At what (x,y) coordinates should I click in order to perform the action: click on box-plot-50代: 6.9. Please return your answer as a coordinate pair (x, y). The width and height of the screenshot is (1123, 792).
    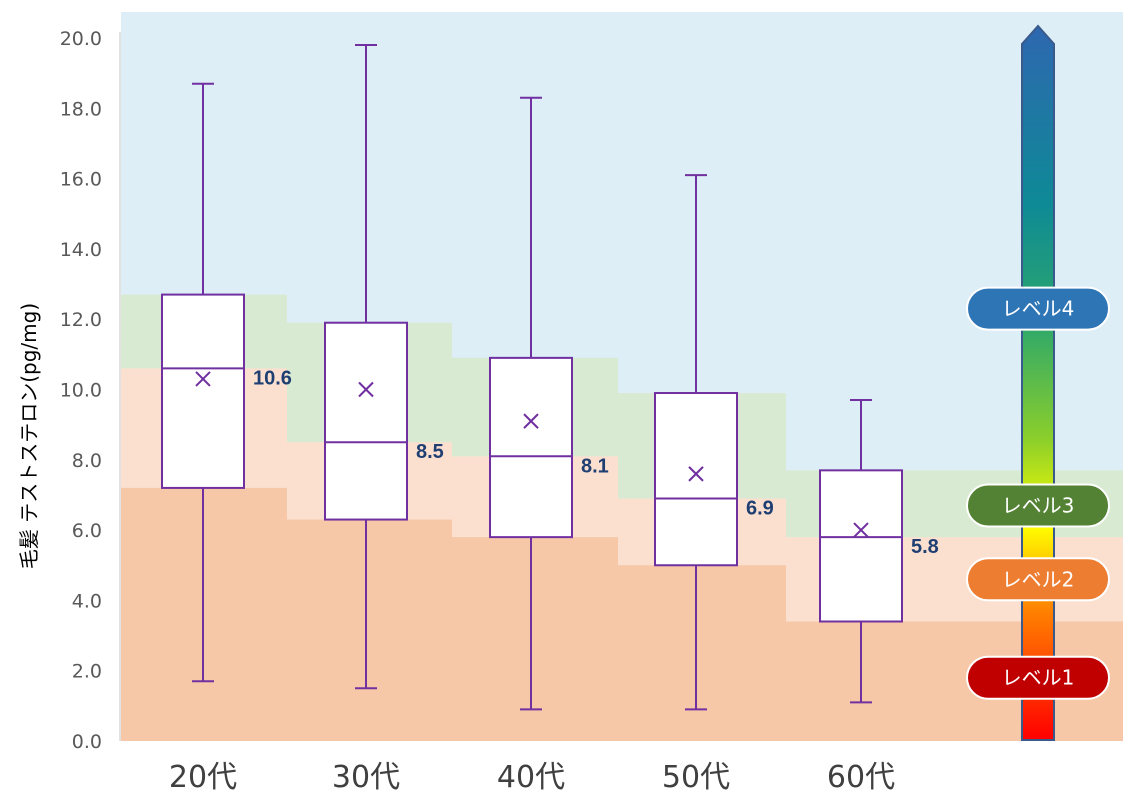
    Looking at the image, I should click on (714, 442).